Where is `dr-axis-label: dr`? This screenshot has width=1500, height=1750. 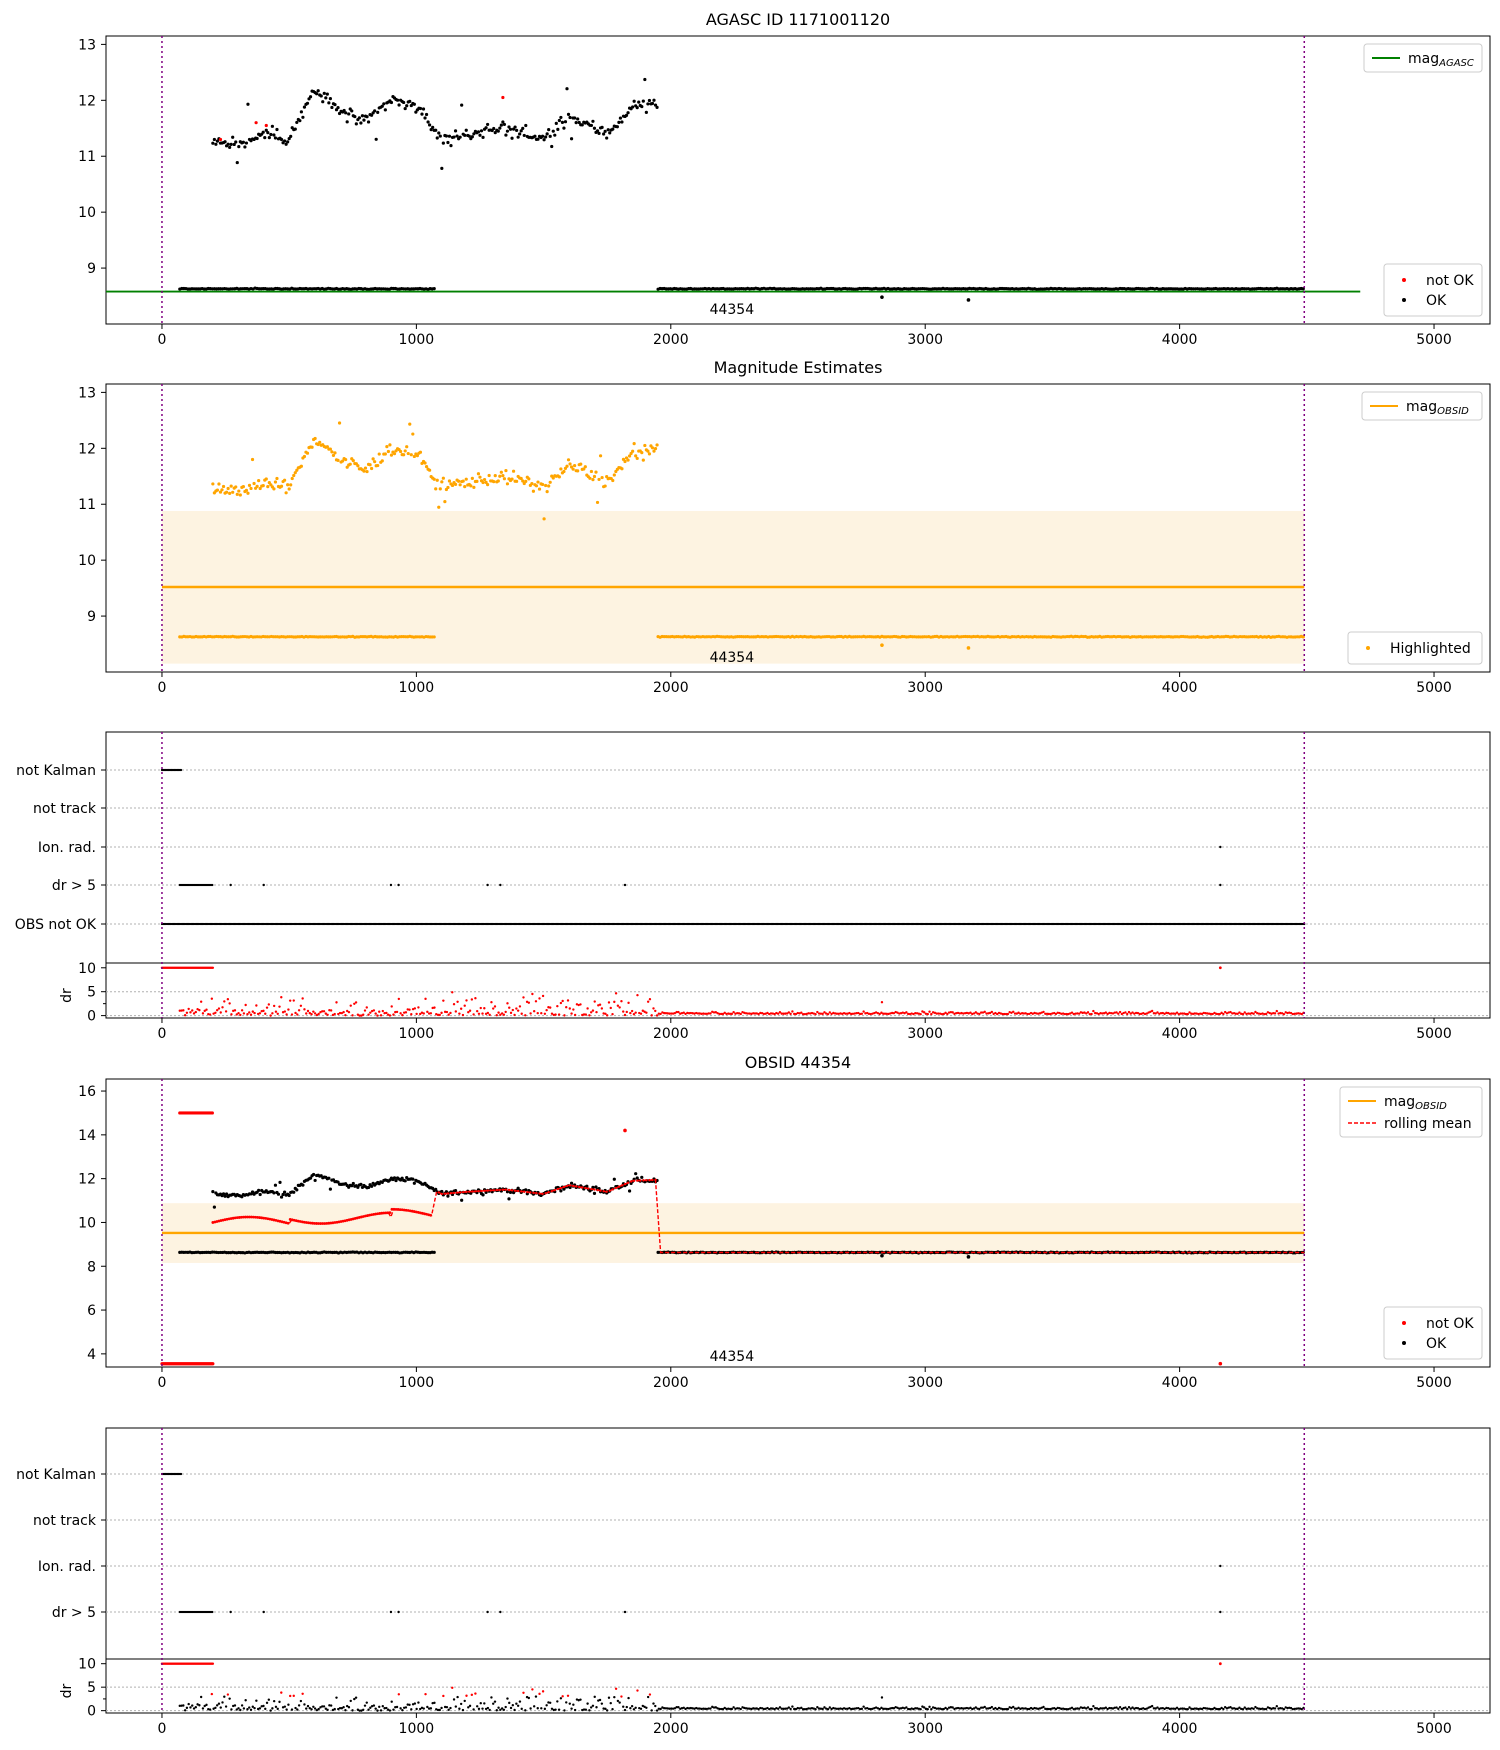
dr-axis-label: dr is located at coordinates (67, 995).